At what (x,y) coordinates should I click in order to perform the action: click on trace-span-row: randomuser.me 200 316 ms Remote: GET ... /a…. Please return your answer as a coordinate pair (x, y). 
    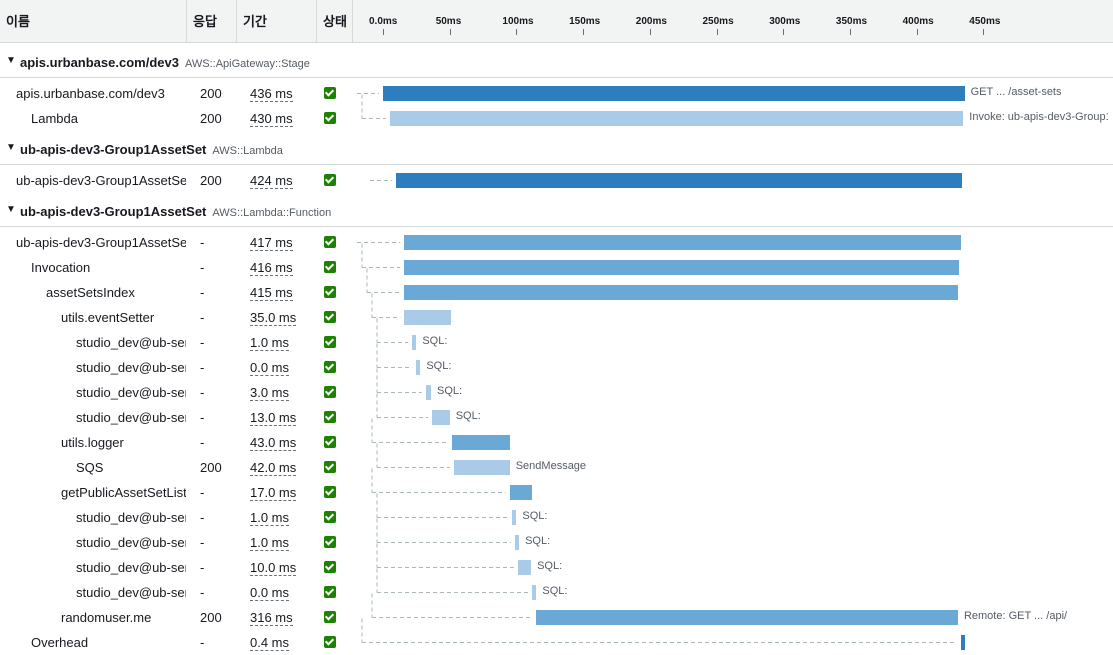
    Looking at the image, I should click on (556, 617).